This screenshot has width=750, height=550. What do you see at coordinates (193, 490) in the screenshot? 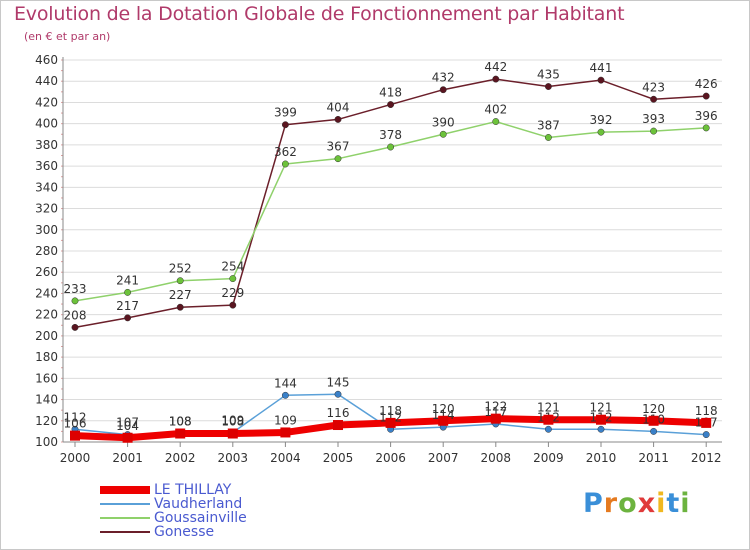
I see `legend-label: LE THILLAY` at bounding box center [193, 490].